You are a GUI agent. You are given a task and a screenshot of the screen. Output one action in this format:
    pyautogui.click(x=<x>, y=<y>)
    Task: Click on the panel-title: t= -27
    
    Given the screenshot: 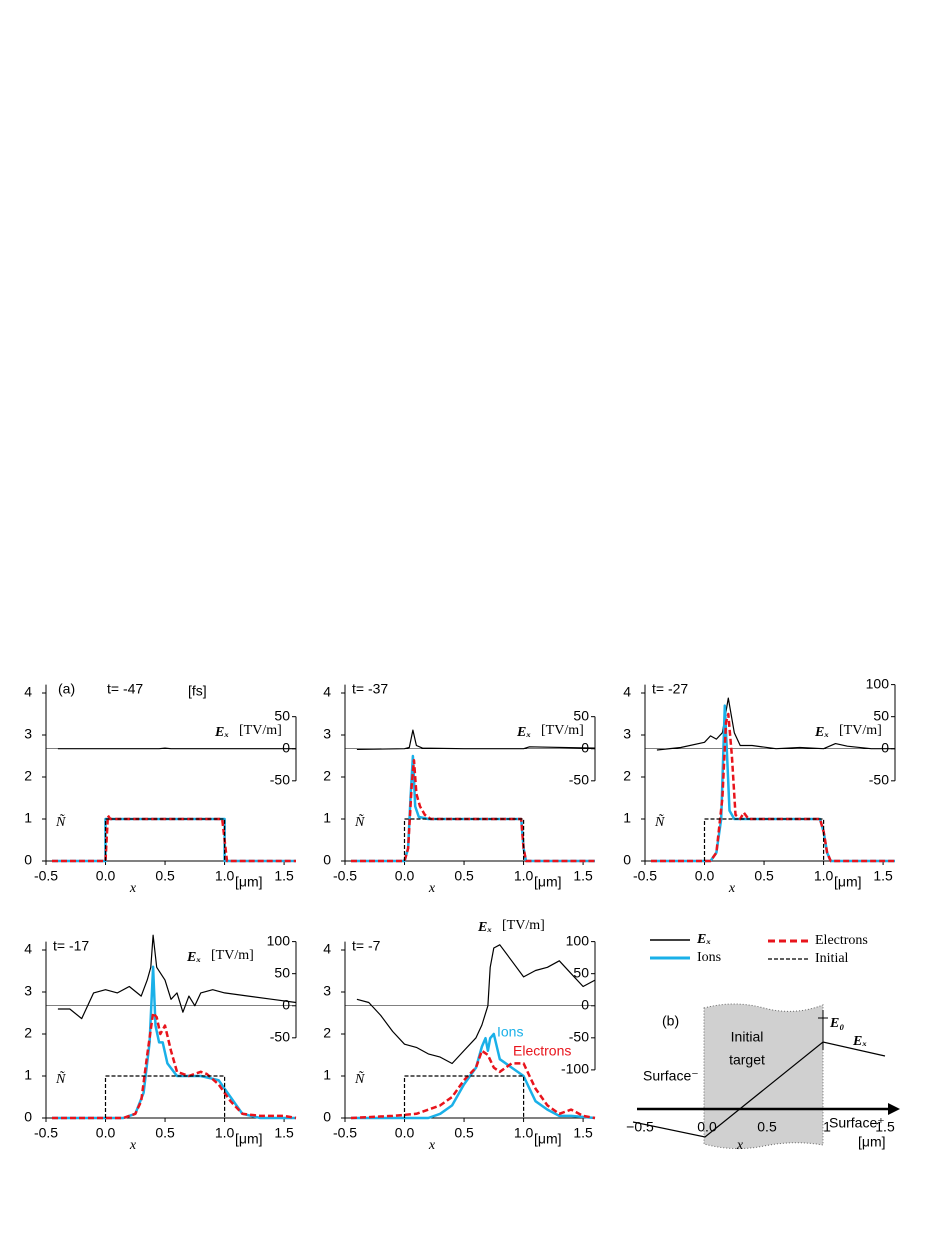 What is the action you would take?
    pyautogui.click(x=670, y=689)
    